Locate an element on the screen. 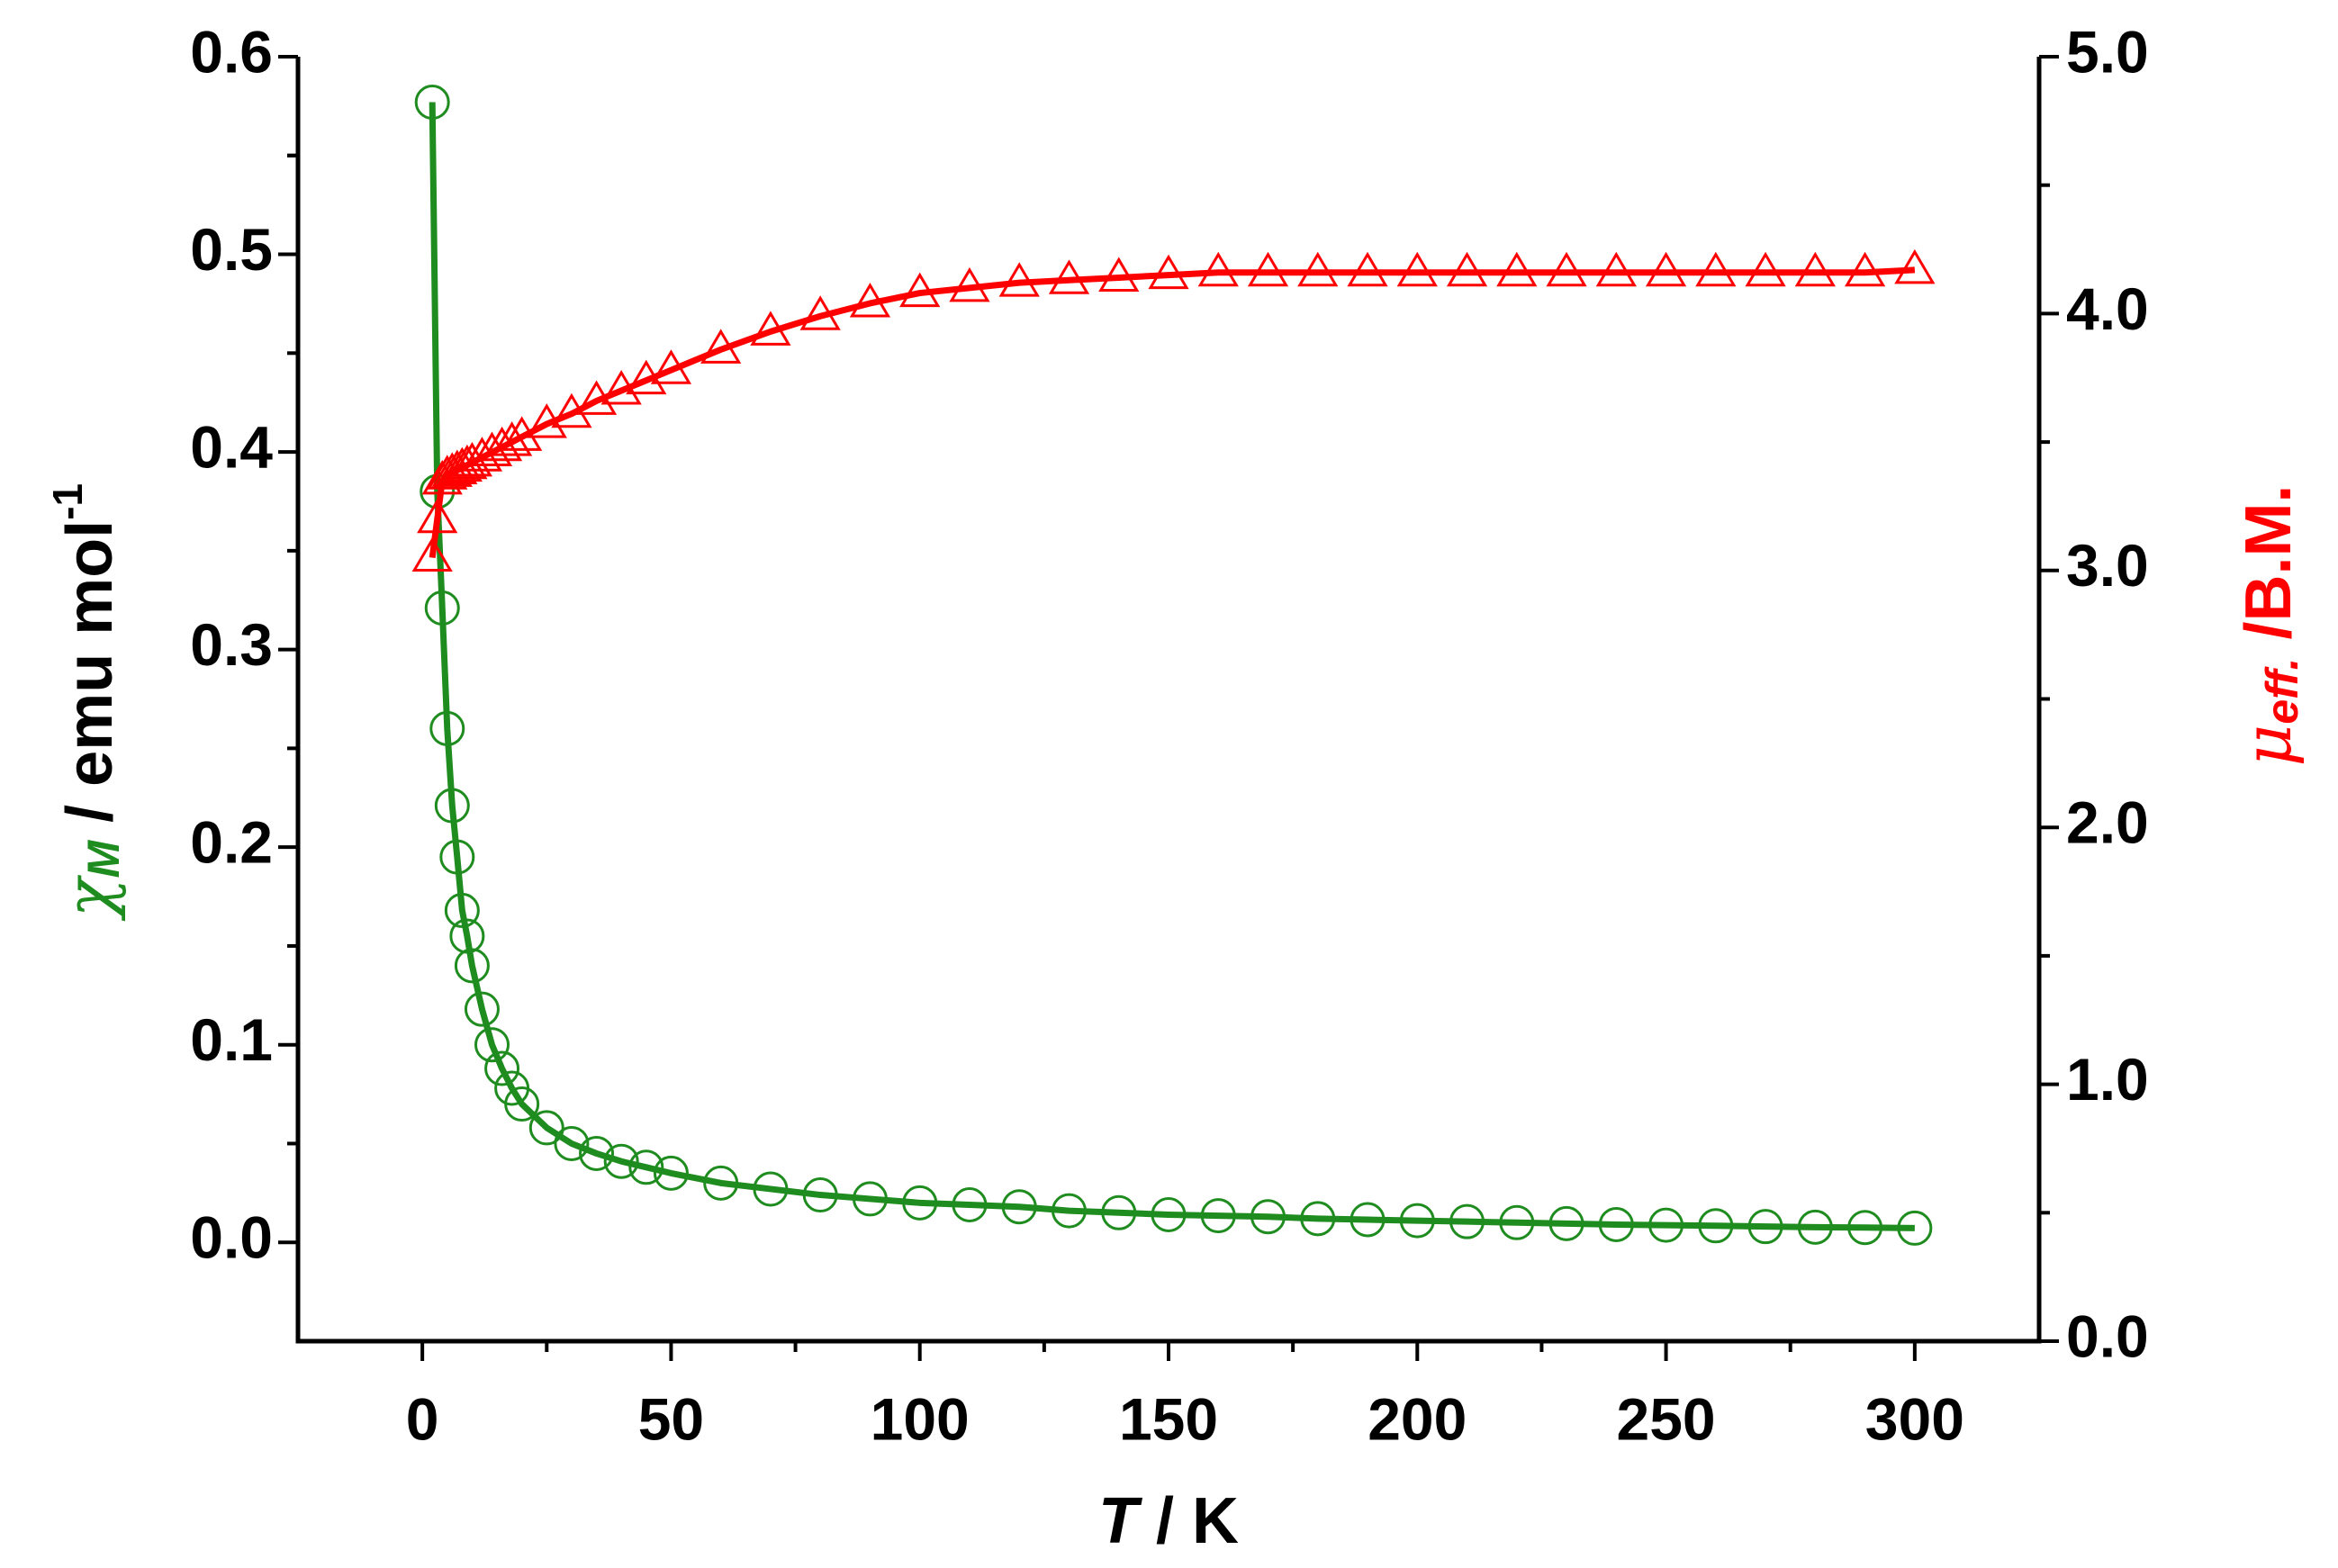  y-symbol: χ is located at coordinates (89, 898).